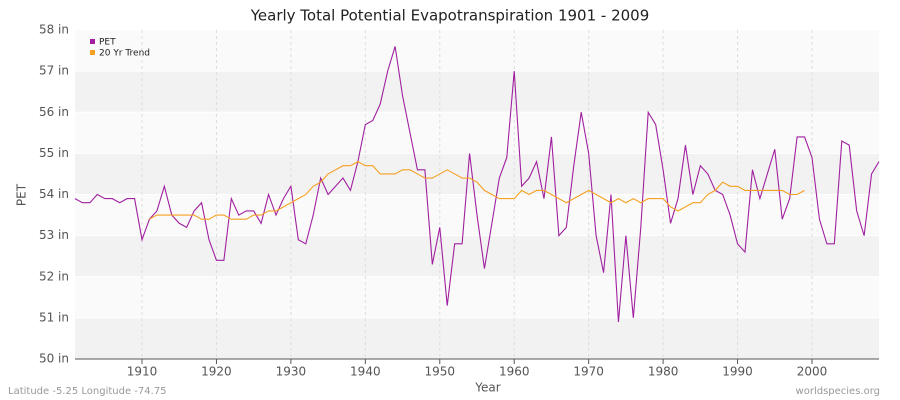 This screenshot has height=400, width=900. Describe the element at coordinates (812, 372) in the screenshot. I see `x-tick-label: 2000` at that location.